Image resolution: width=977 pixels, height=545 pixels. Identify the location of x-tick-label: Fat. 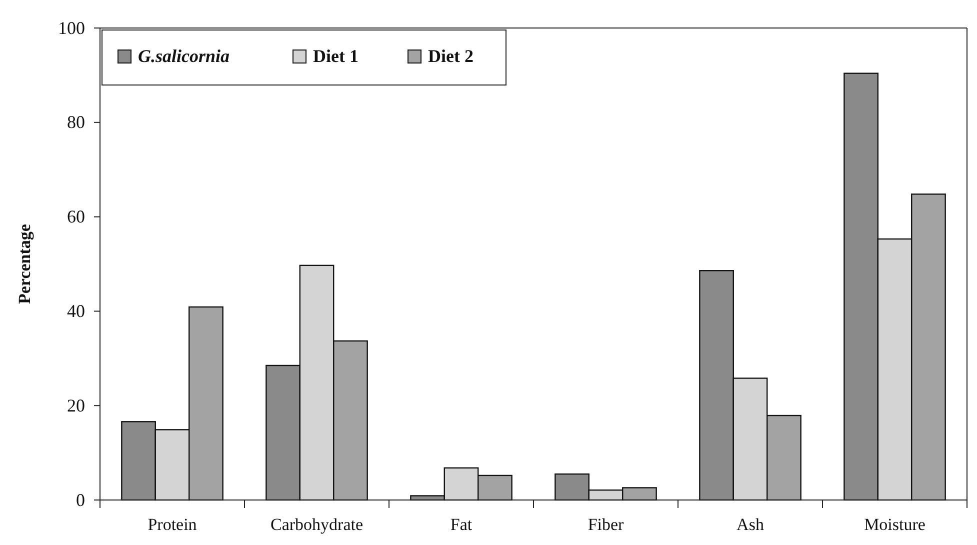
(461, 524).